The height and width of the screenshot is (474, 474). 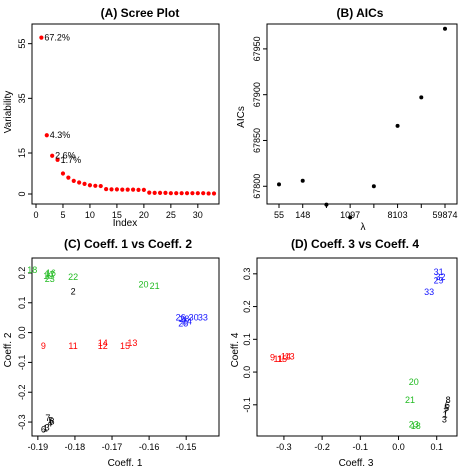 I want to click on coeff34-point-label: 21, so click(x=410, y=400).